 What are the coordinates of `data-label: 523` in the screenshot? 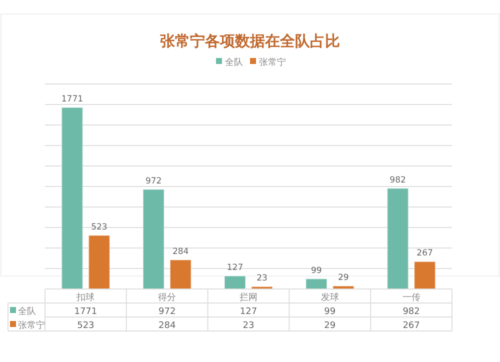 It's located at (99, 227).